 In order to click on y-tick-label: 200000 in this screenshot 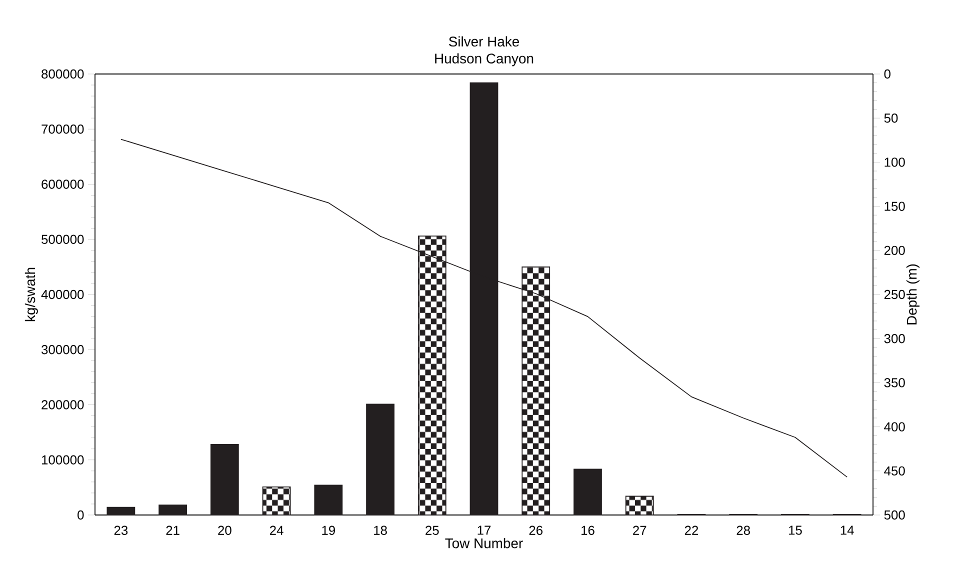, I will do `click(63, 405)`.